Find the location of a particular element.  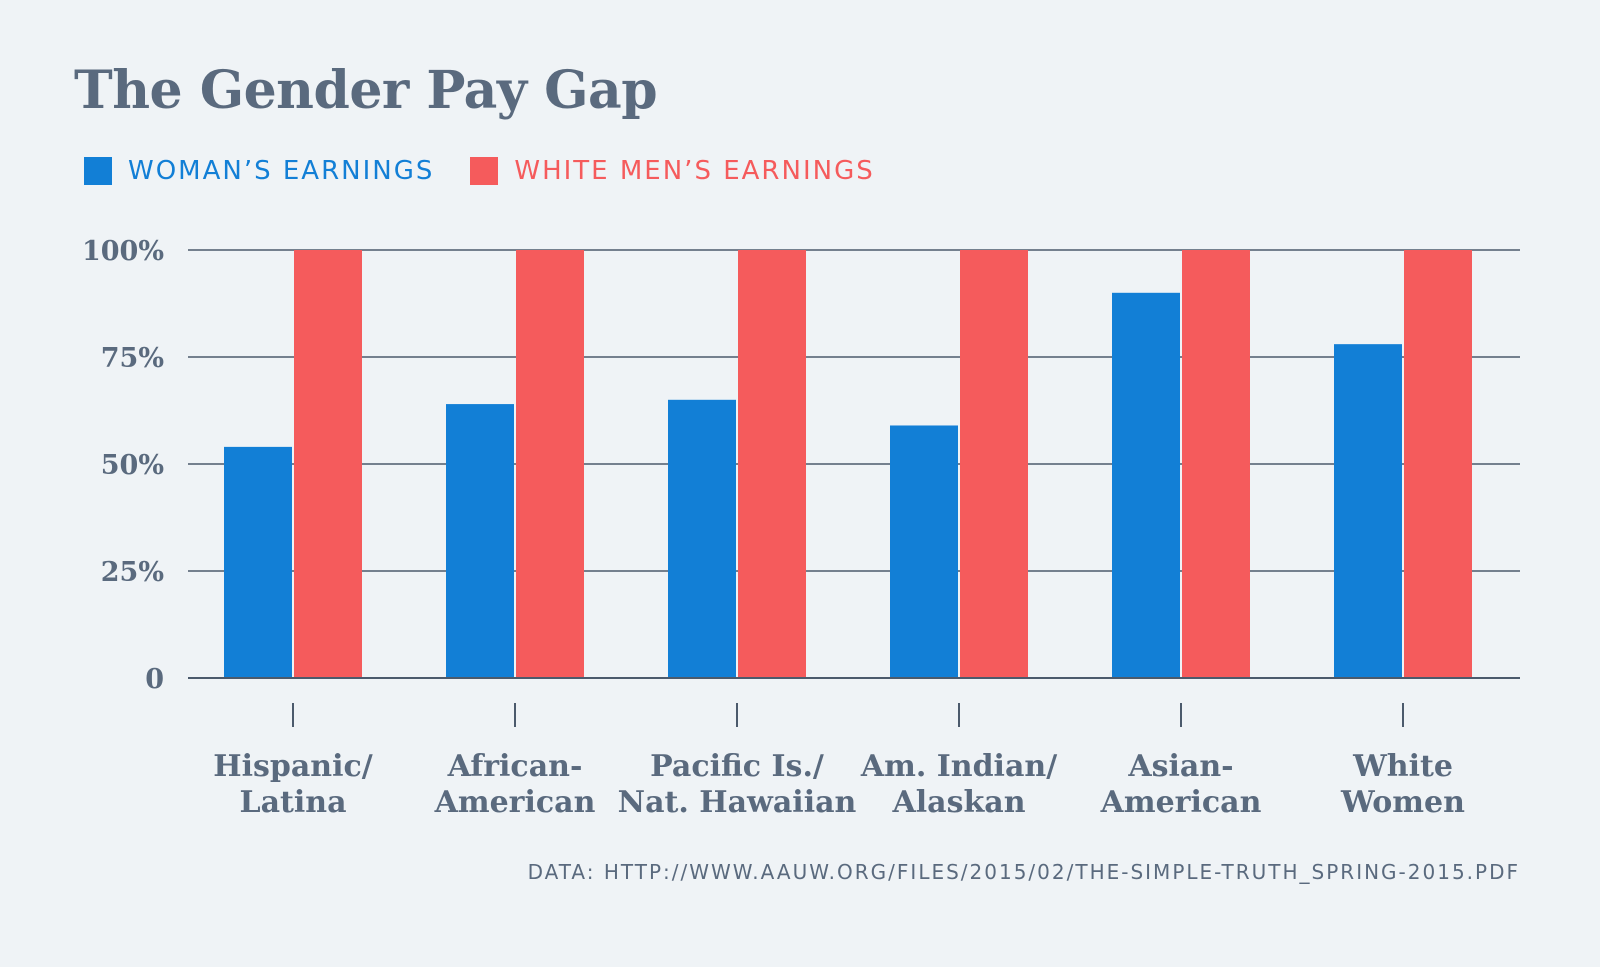

y-tick-label-0: 0 is located at coordinates (154, 679).